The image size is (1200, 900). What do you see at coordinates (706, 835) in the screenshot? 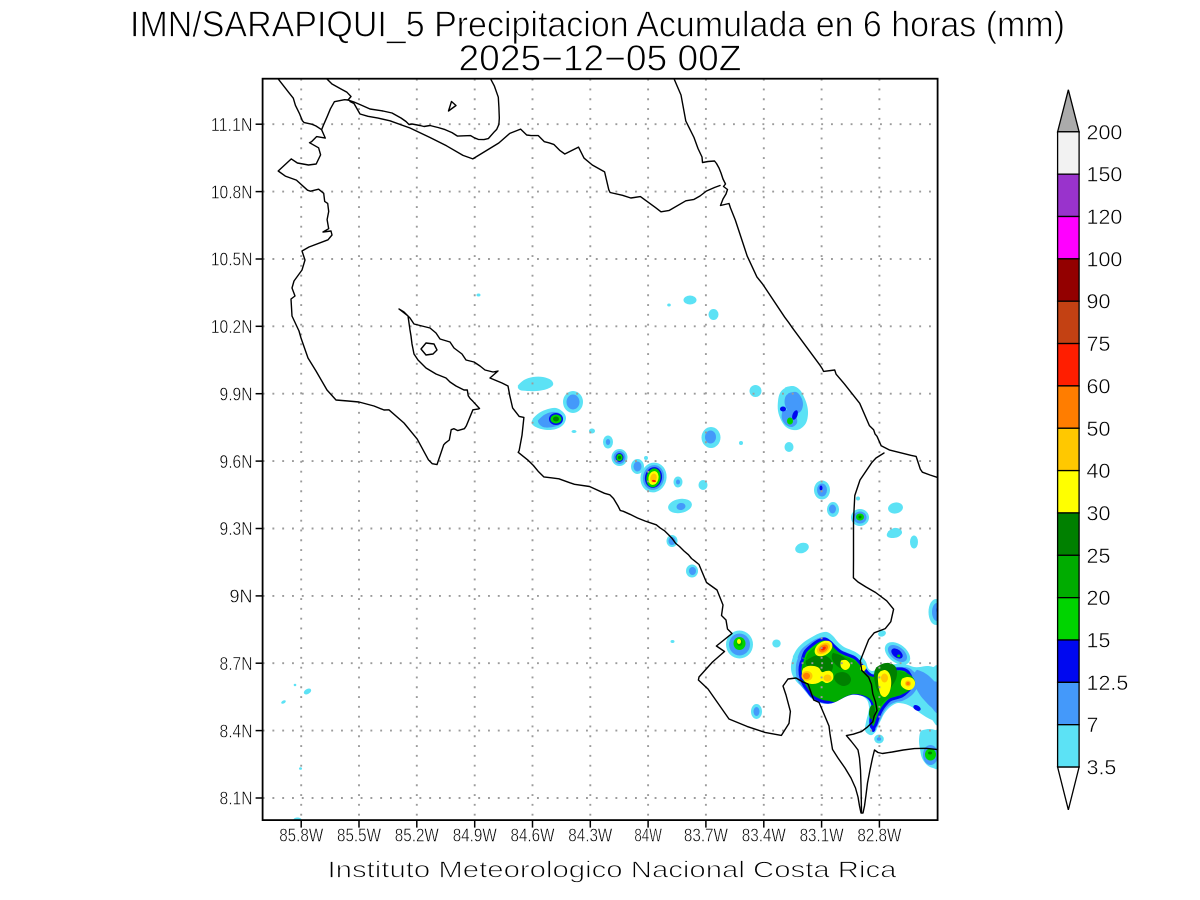
I see `svg-text: 83.7W` at bounding box center [706, 835].